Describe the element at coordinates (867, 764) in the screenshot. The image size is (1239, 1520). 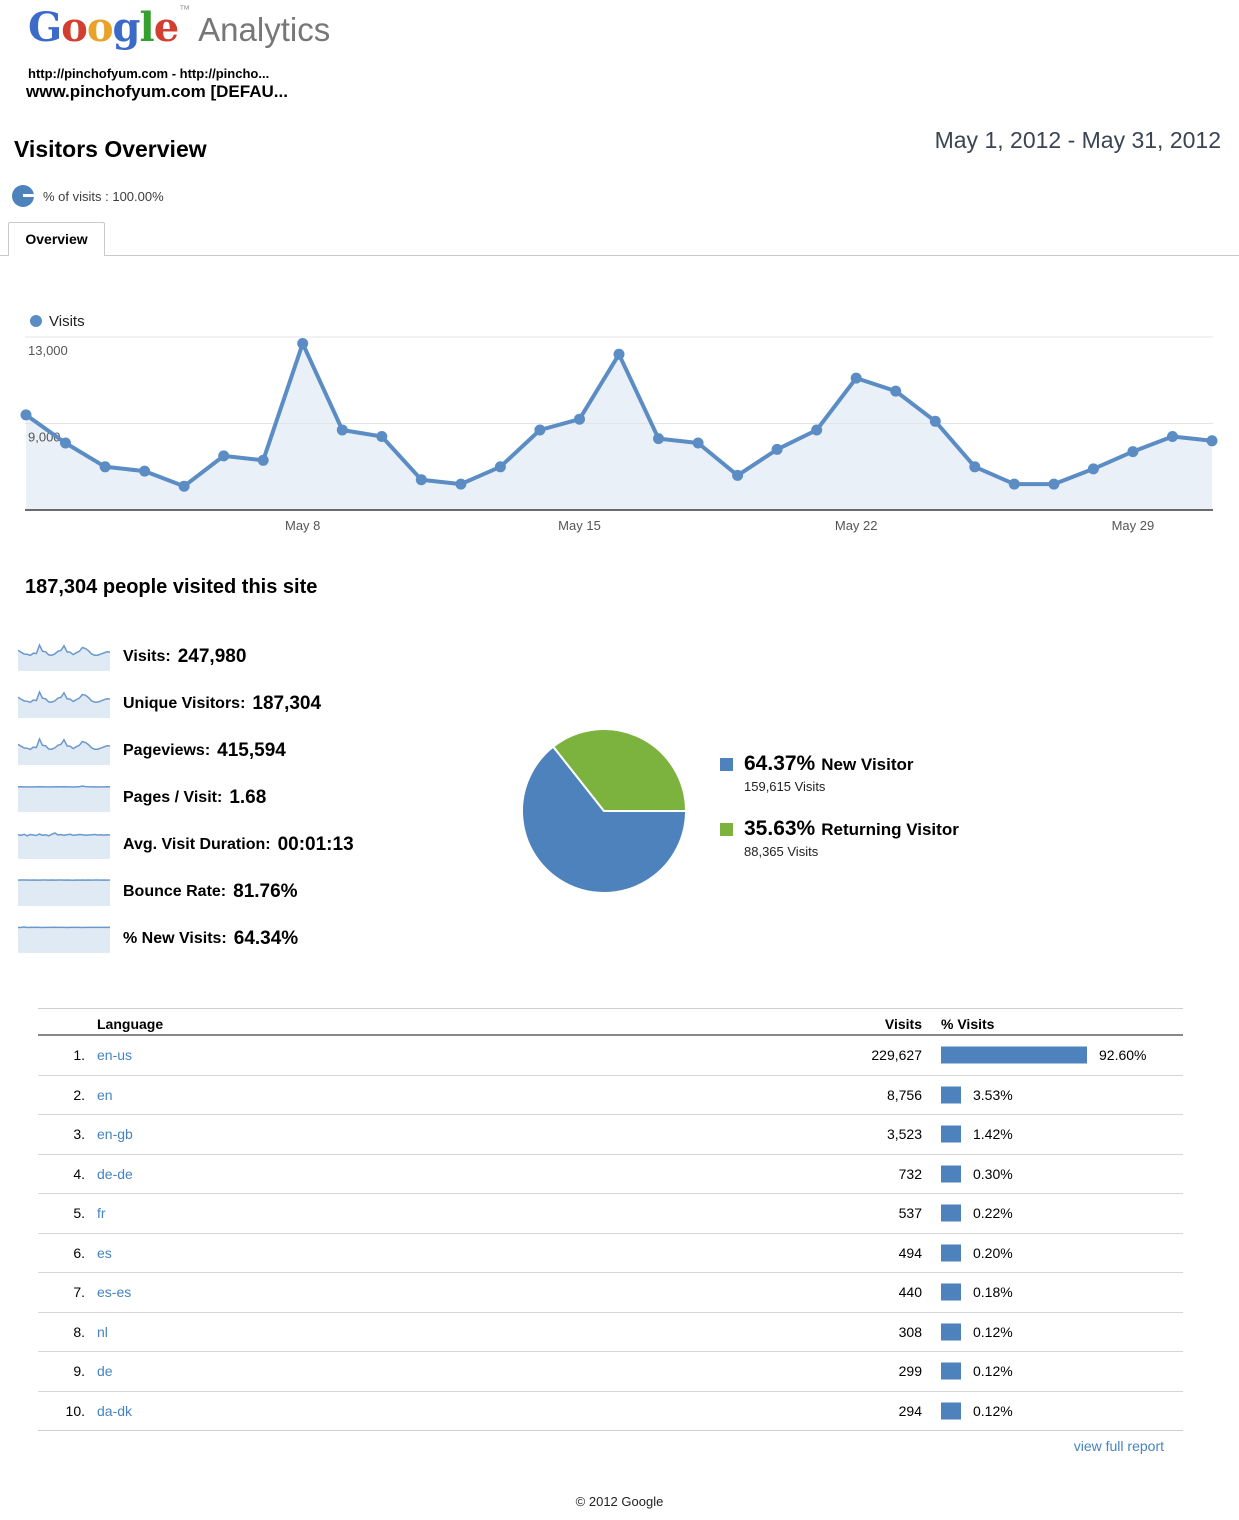
I see `legend-name: New Visitor` at that location.